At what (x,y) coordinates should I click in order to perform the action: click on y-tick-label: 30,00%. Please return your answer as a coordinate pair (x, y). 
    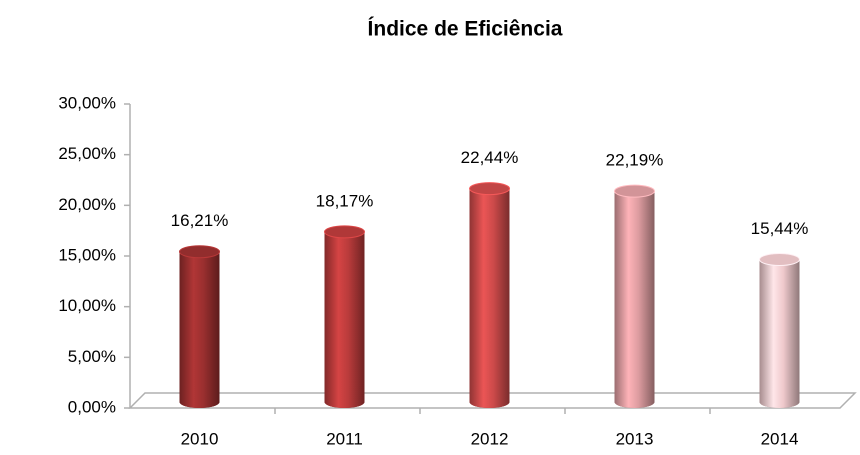
    Looking at the image, I should click on (87, 102).